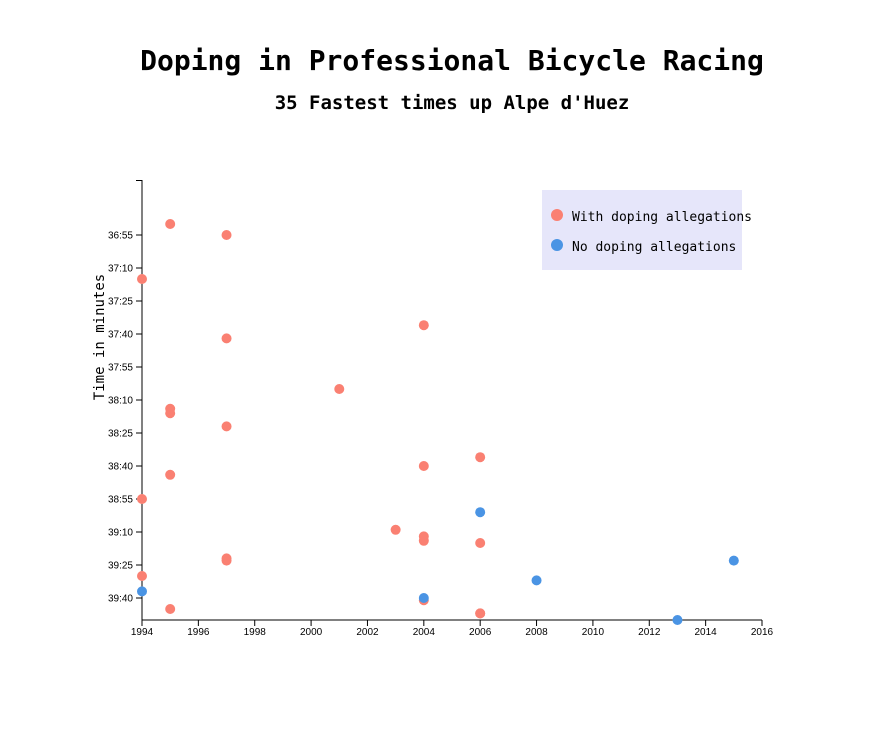 Image resolution: width=876 pixels, height=730 pixels. What do you see at coordinates (120, 302) in the screenshot?
I see `y-tick-label: 37:25` at bounding box center [120, 302].